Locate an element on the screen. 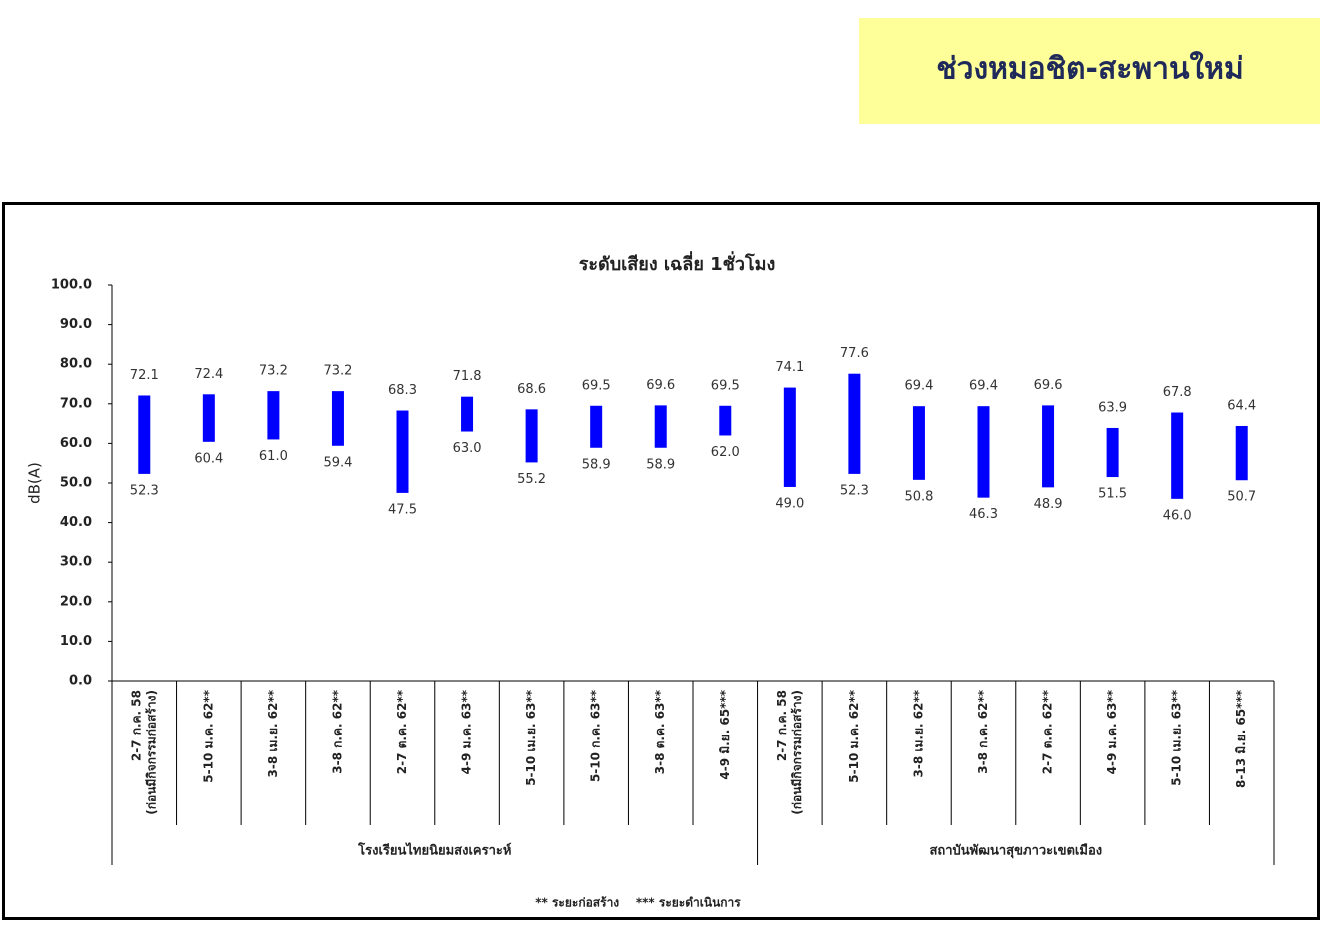  title-box is located at coordinates (1089, 71).